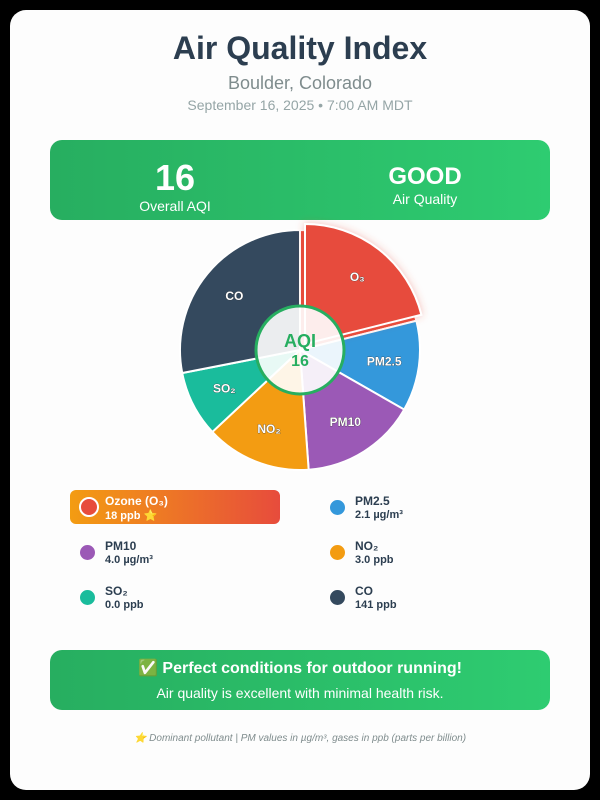 The width and height of the screenshot is (600, 800). Describe the element at coordinates (376, 605) in the screenshot. I see `legend-value: 141 ppb` at that location.